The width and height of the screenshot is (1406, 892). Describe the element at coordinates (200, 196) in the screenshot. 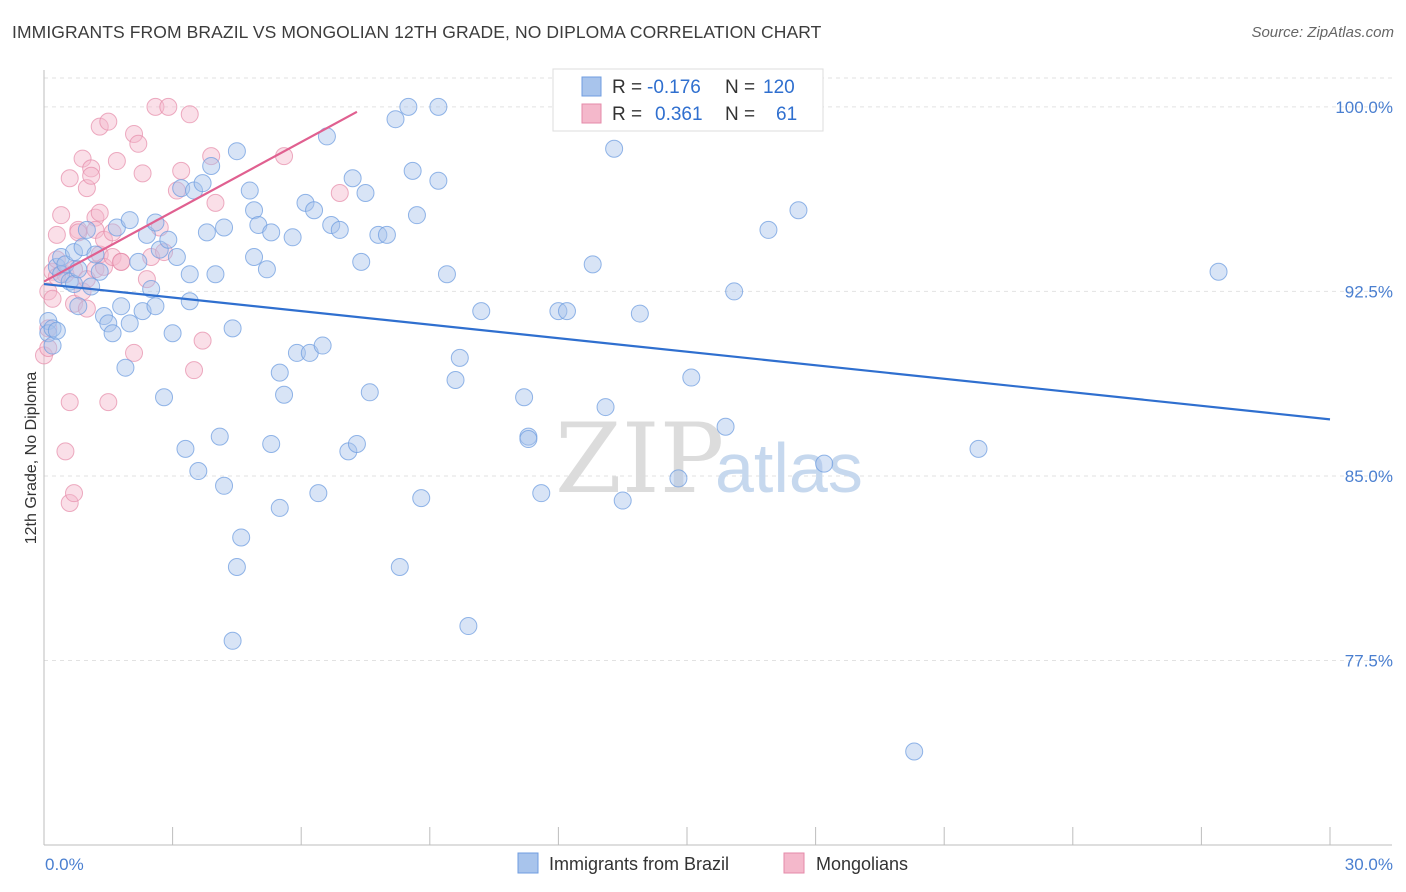

I see `mongolians-trend-line` at that location.